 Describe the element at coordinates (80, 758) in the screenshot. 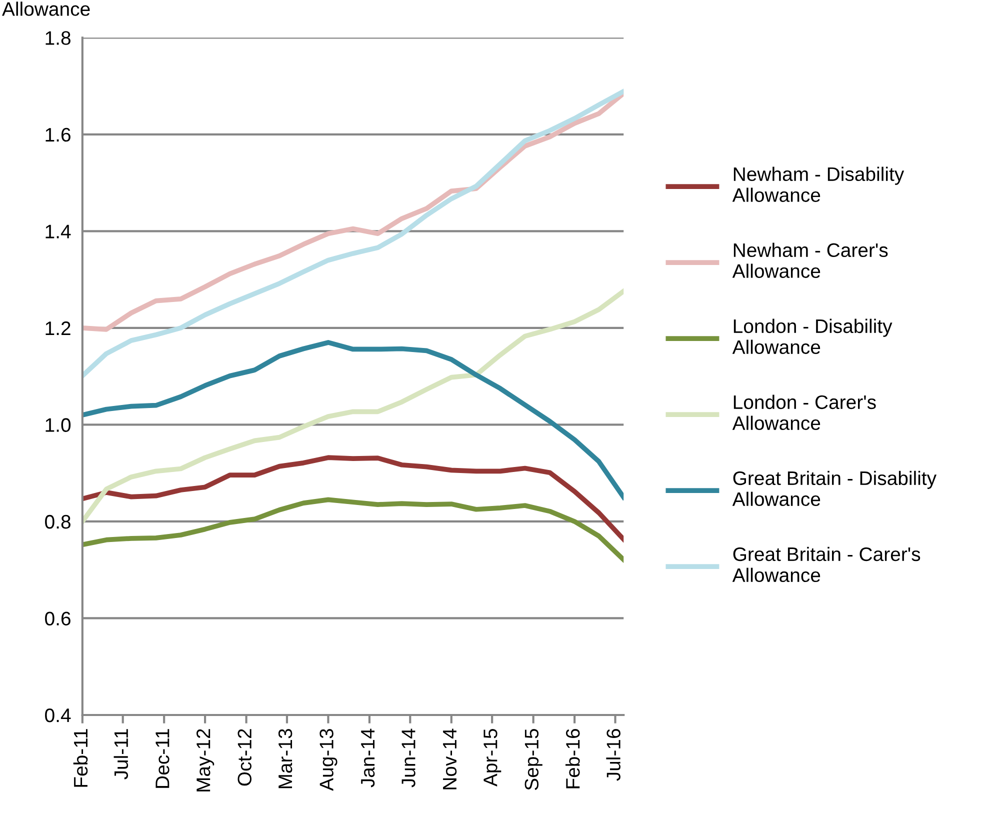

I see `x-tick-label: Feb-11` at that location.